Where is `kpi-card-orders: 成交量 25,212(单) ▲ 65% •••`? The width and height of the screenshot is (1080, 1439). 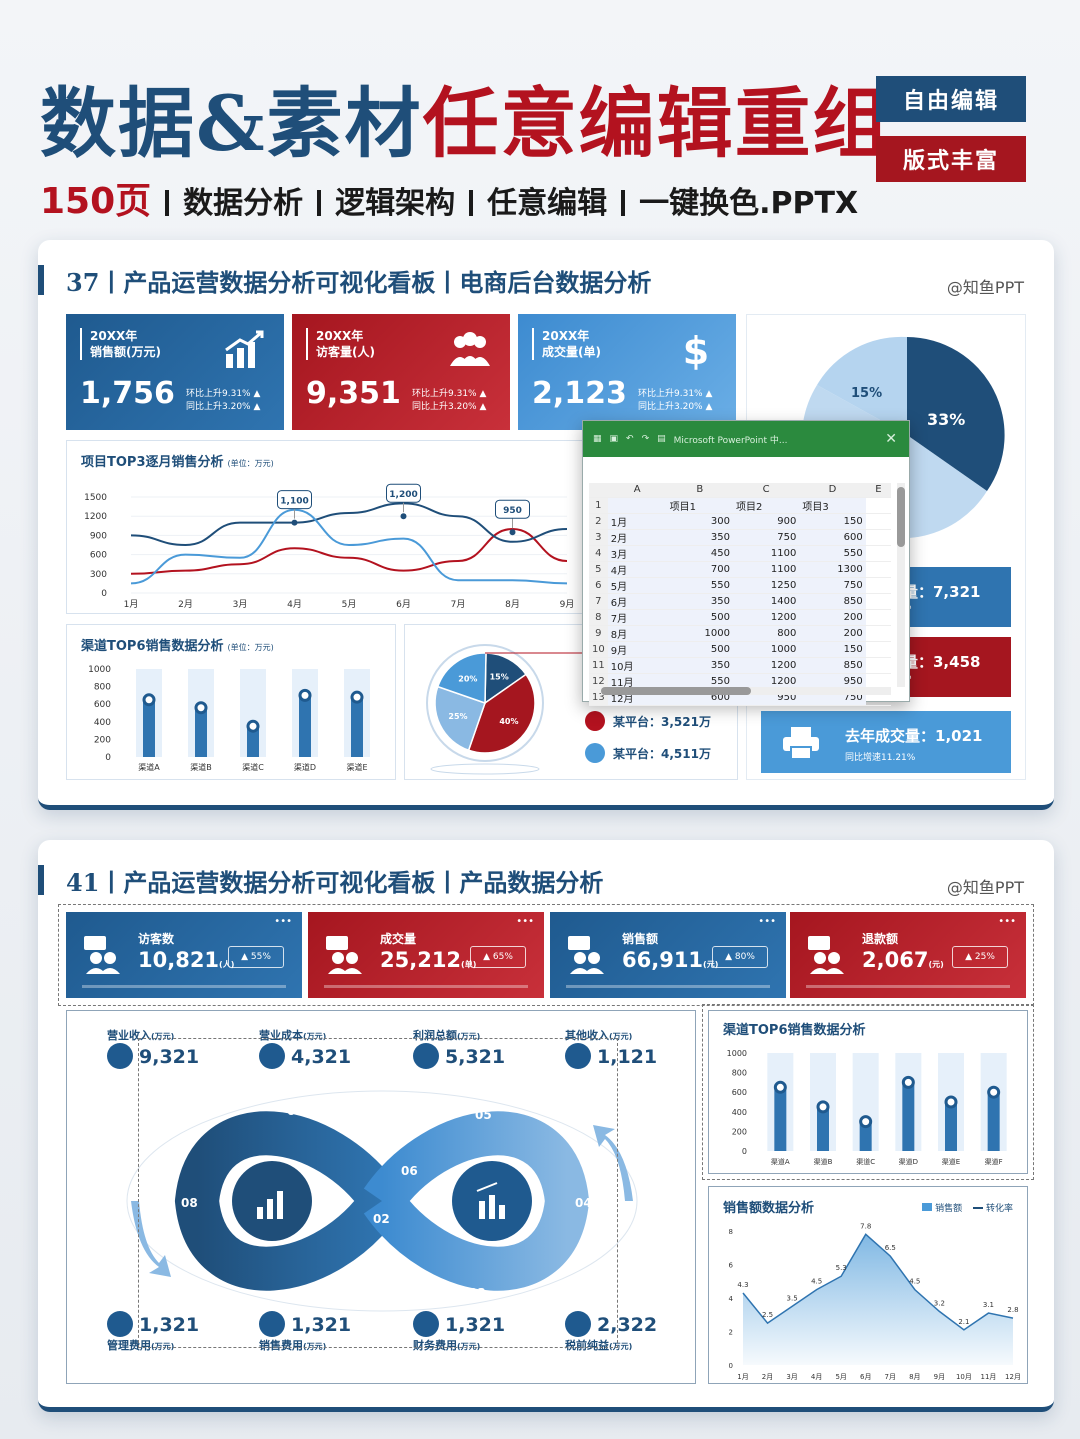 kpi-card-orders: 成交量 25,212(单) ▲ 65% ••• is located at coordinates (426, 955).